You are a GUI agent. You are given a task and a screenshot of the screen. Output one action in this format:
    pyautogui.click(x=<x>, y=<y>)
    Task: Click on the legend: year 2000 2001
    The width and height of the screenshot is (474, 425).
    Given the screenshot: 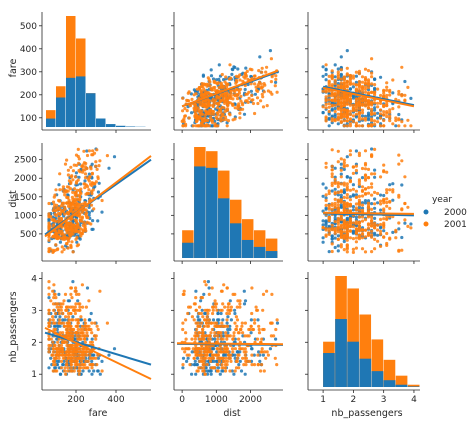 What is the action you would take?
    pyautogui.click(x=445, y=212)
    